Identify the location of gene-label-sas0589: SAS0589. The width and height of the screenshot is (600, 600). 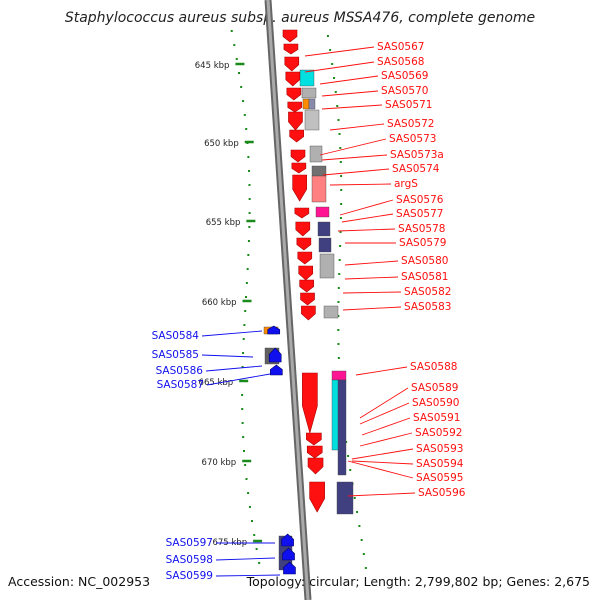
(434, 388).